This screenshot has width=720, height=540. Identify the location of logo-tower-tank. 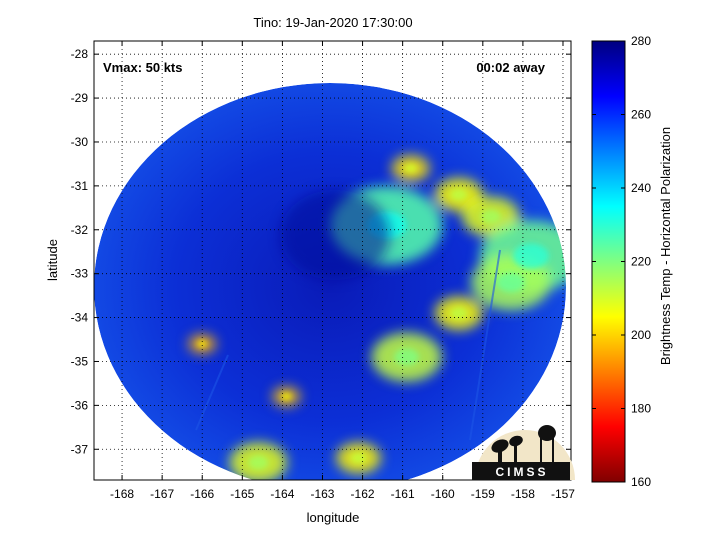
(547, 433).